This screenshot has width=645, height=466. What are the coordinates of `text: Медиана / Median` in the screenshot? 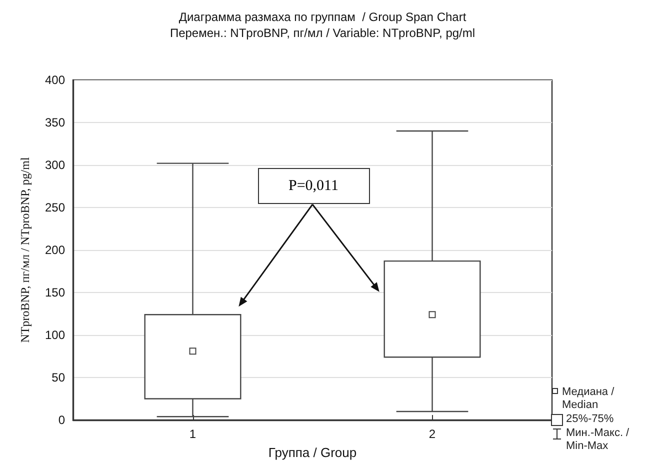 It's located at (589, 399).